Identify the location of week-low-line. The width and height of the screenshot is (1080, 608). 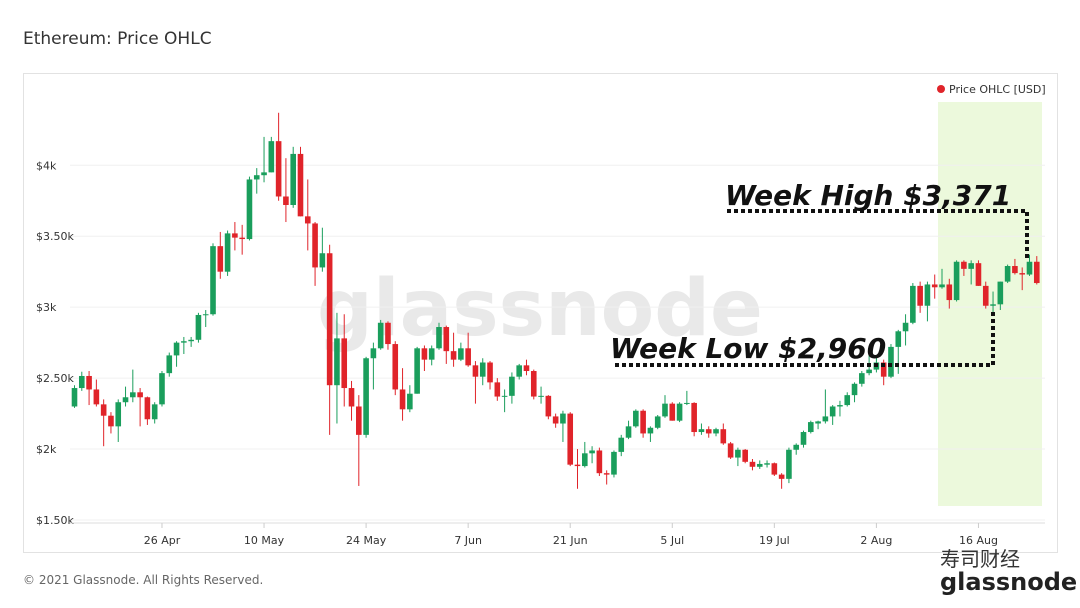
(805, 339).